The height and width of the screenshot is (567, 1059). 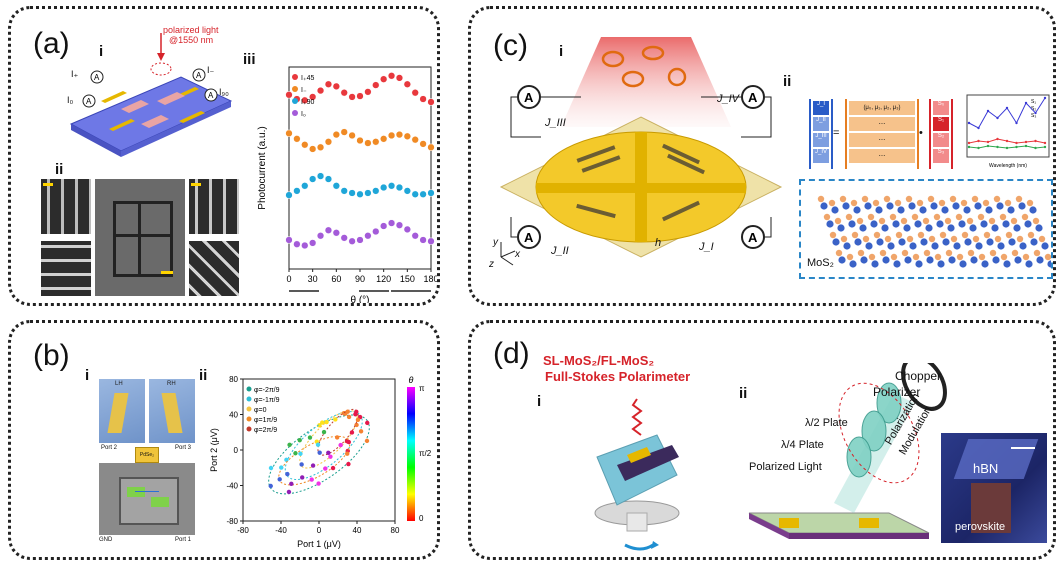 What do you see at coordinates (561, 51) in the screenshot?
I see `panel-c-sub-i: i` at bounding box center [561, 51].